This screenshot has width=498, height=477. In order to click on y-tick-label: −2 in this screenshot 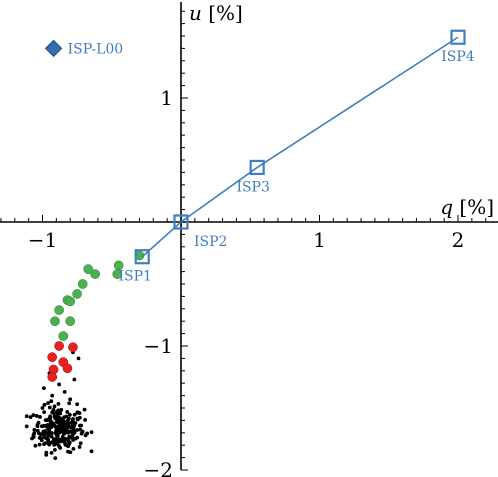, I will do `click(158, 467)`.